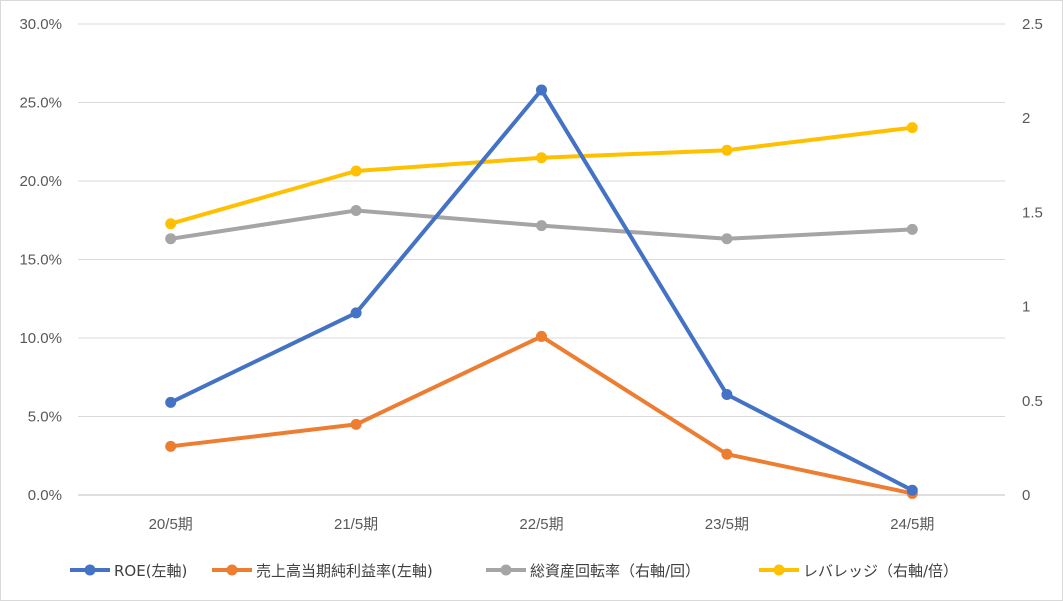 The image size is (1063, 601). Describe the element at coordinates (1032, 212) in the screenshot. I see `right-axis-tick-label: 1.5` at that location.